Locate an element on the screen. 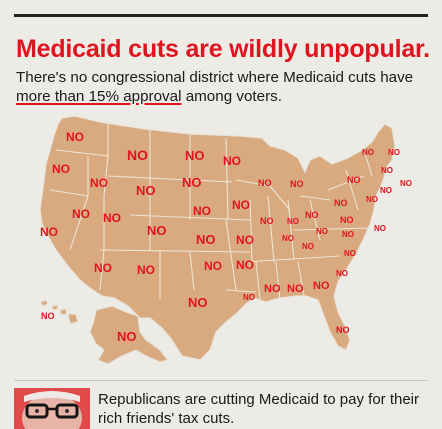  speaker-avatar is located at coordinates (52, 408).